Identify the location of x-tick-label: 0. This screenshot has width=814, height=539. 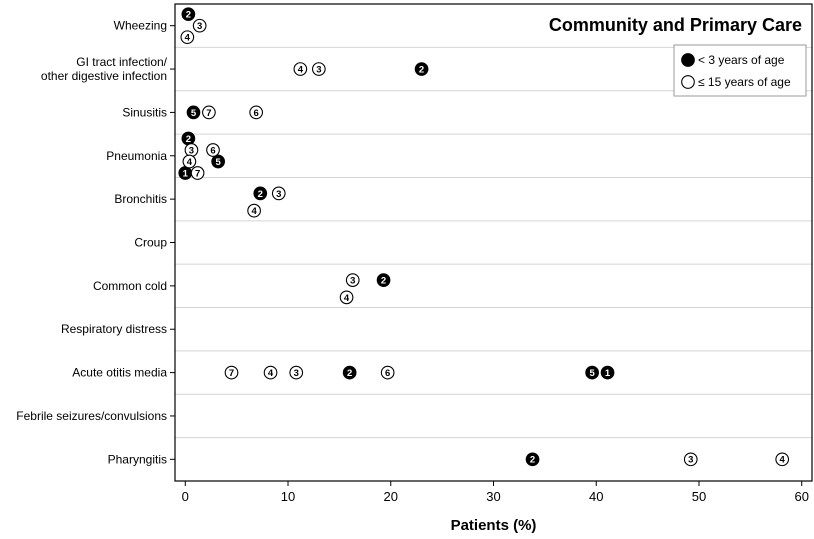
(185, 496).